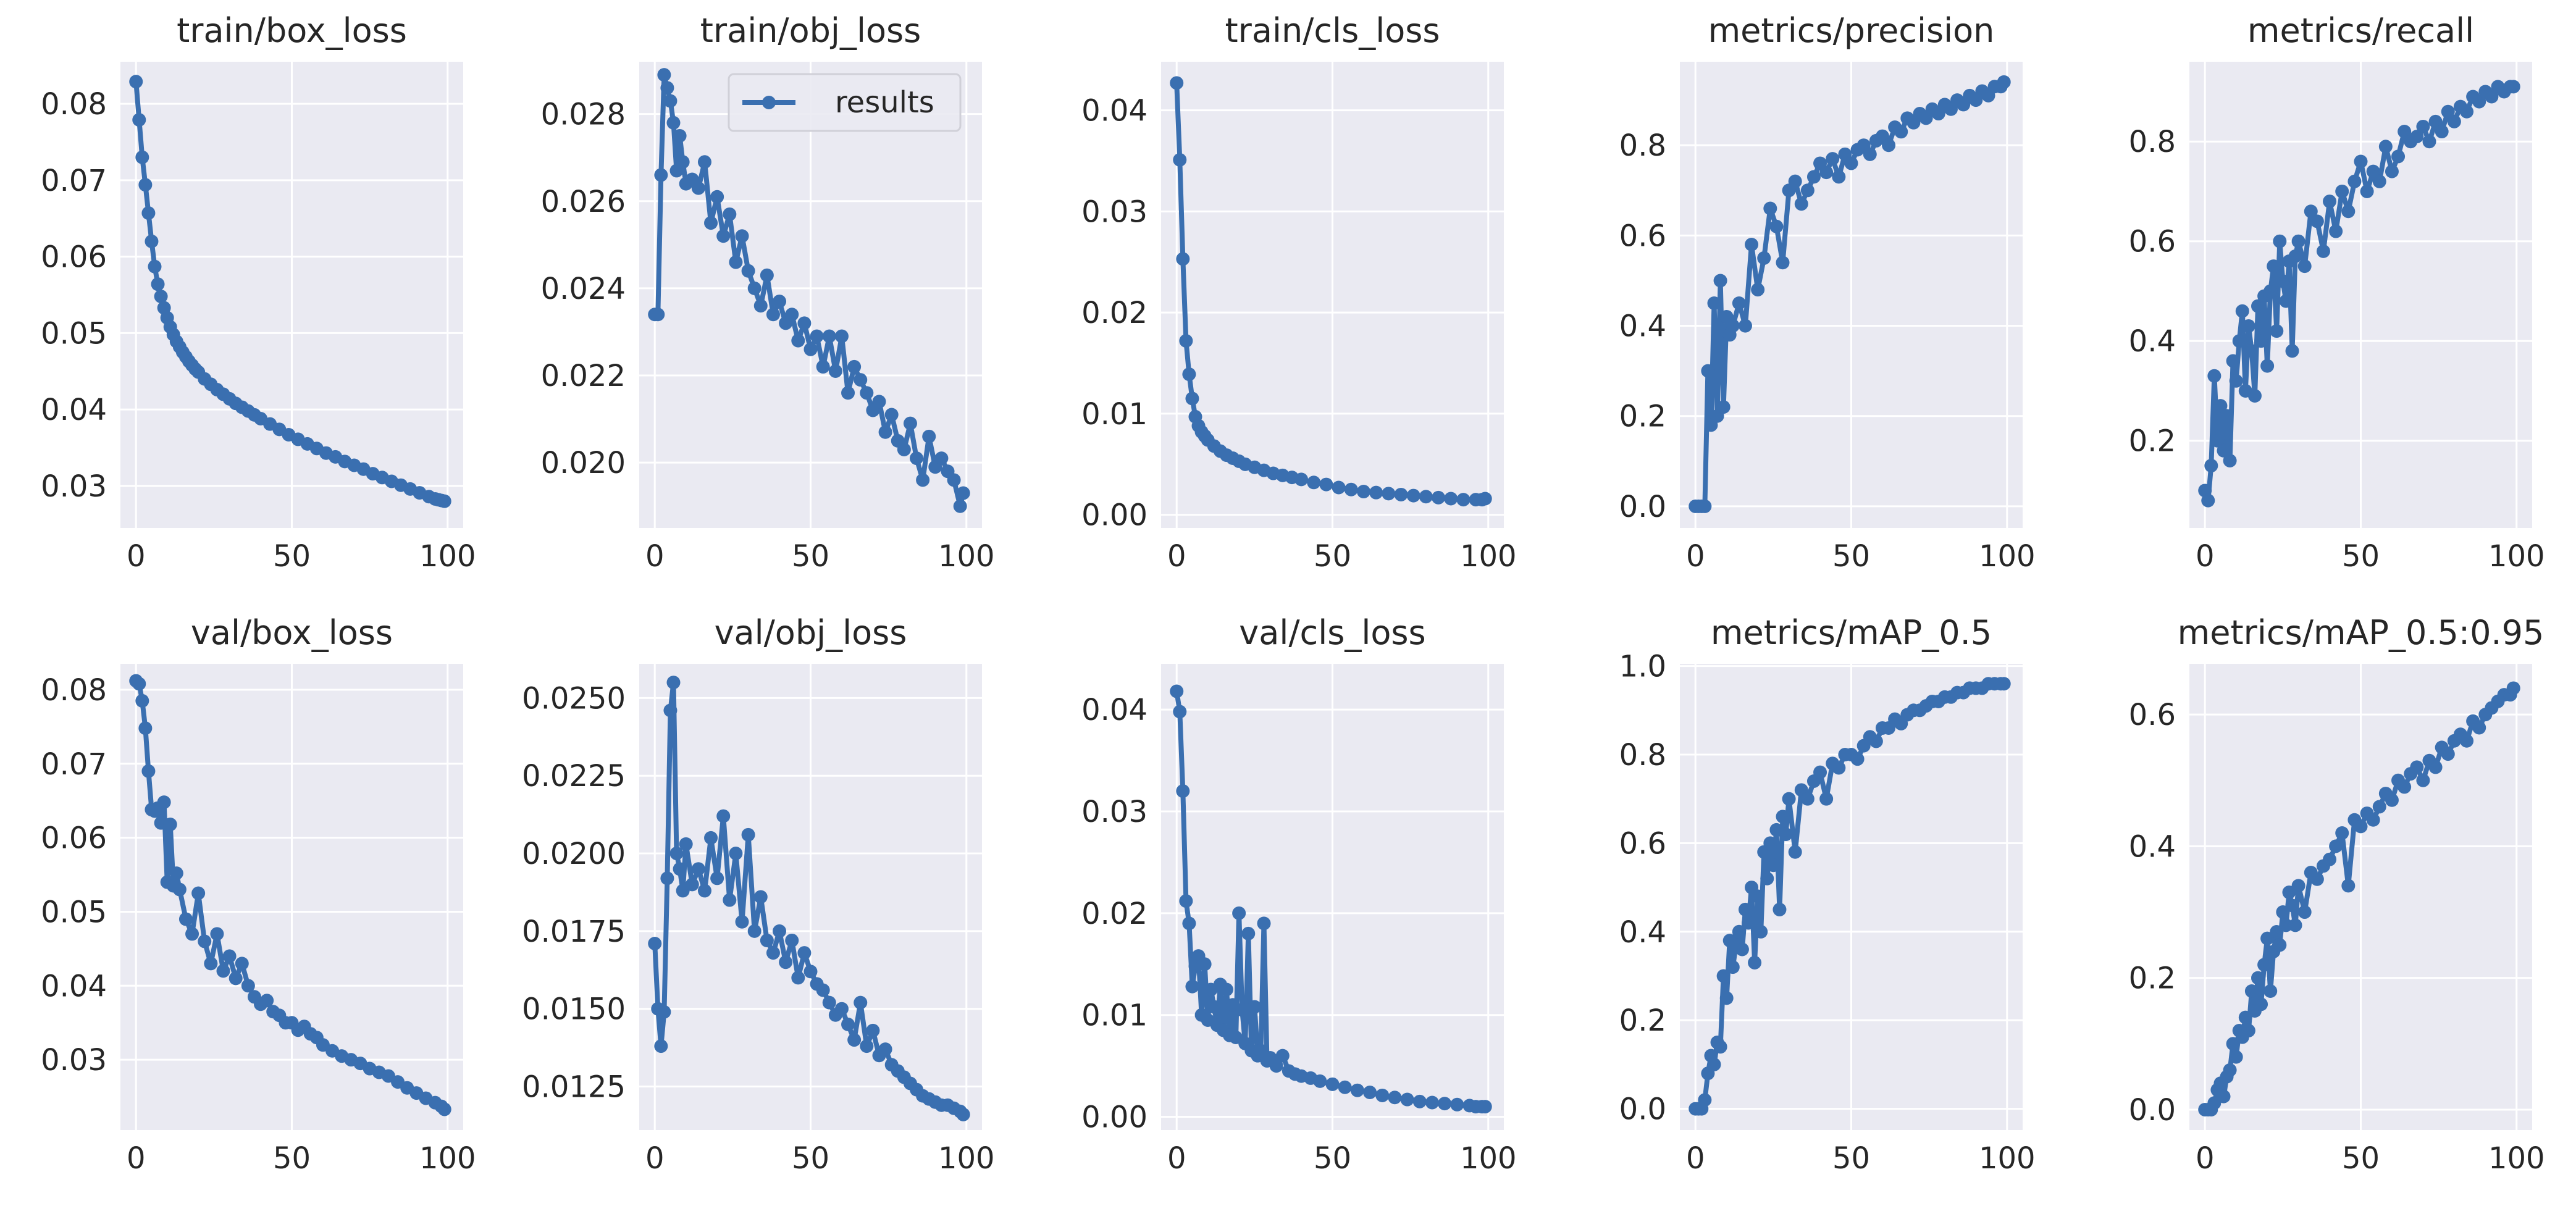 This screenshot has height=1206, width=2576. I want to click on y-tick-label: 0.026, so click(584, 202).